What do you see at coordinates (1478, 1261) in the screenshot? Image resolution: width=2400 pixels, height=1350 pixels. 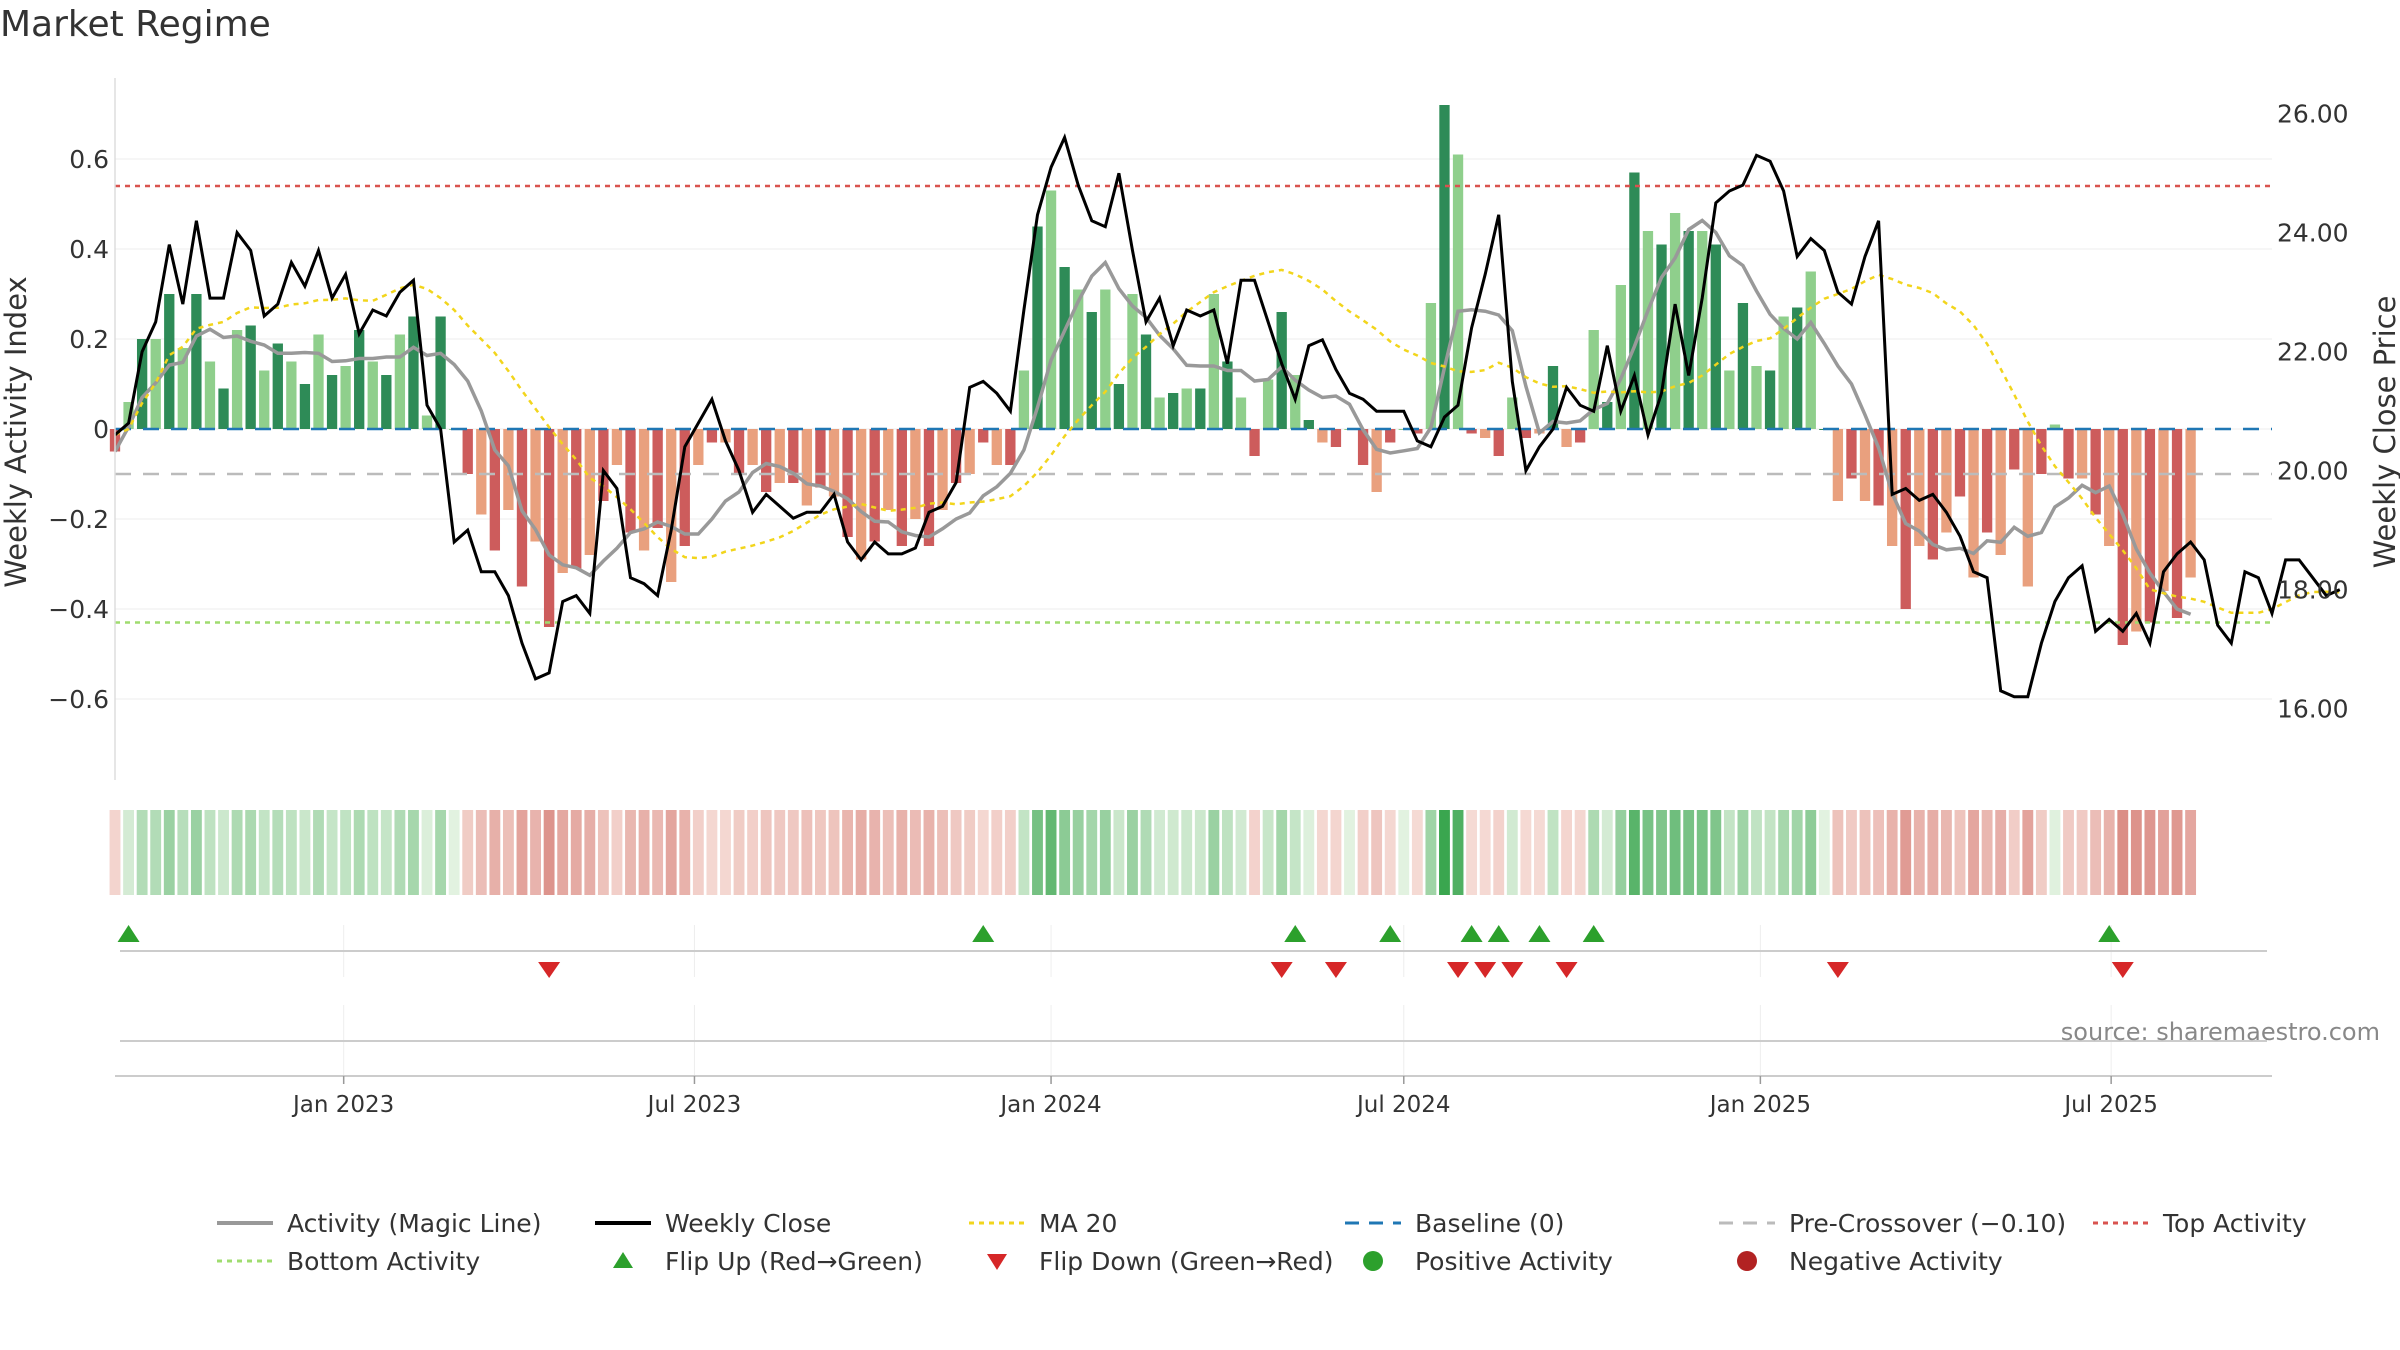 I see `legend-positive: Positive Activity` at bounding box center [1478, 1261].